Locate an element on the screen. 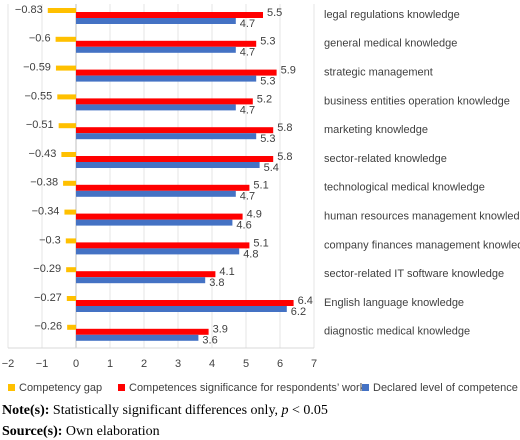 The image size is (520, 440). x-tick-label: 5 is located at coordinates (246, 364).